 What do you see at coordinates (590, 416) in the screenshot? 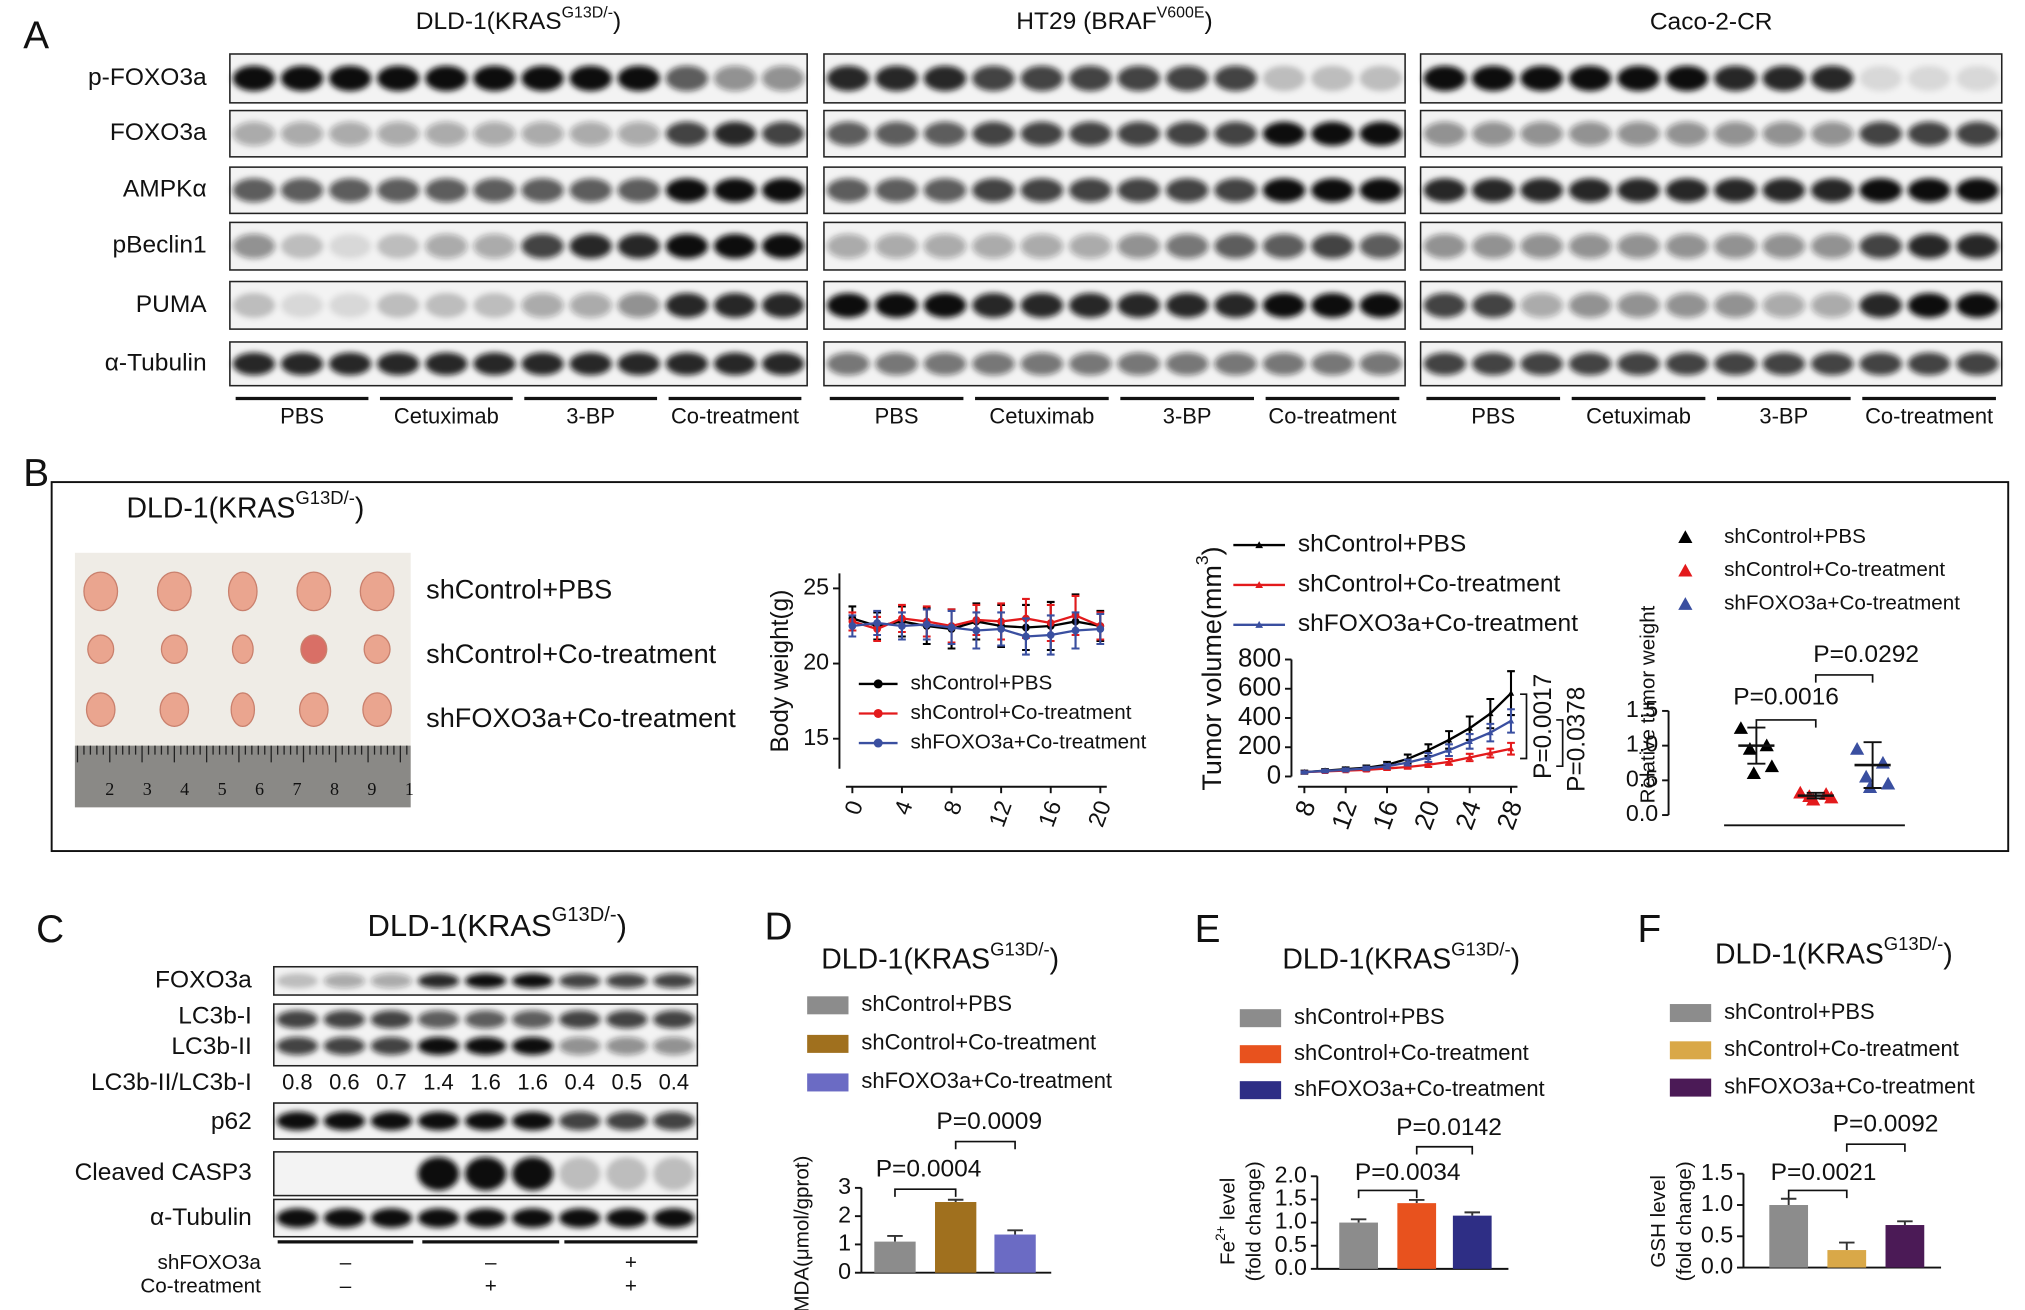
I see `group-label: 3-BP` at bounding box center [590, 416].